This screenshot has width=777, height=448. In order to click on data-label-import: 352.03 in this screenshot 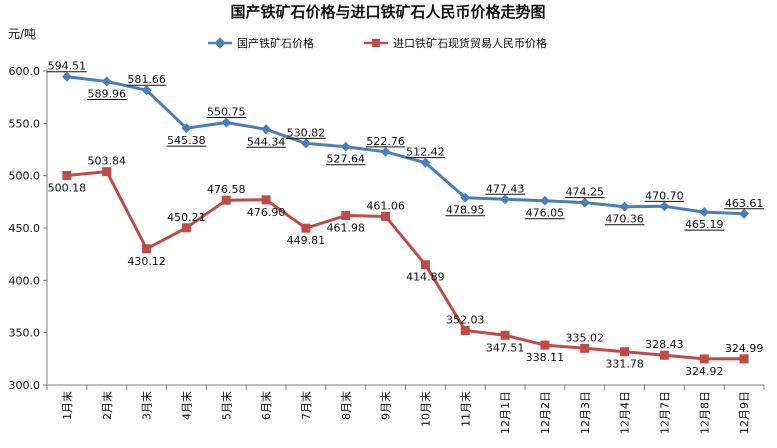, I will do `click(465, 320)`.